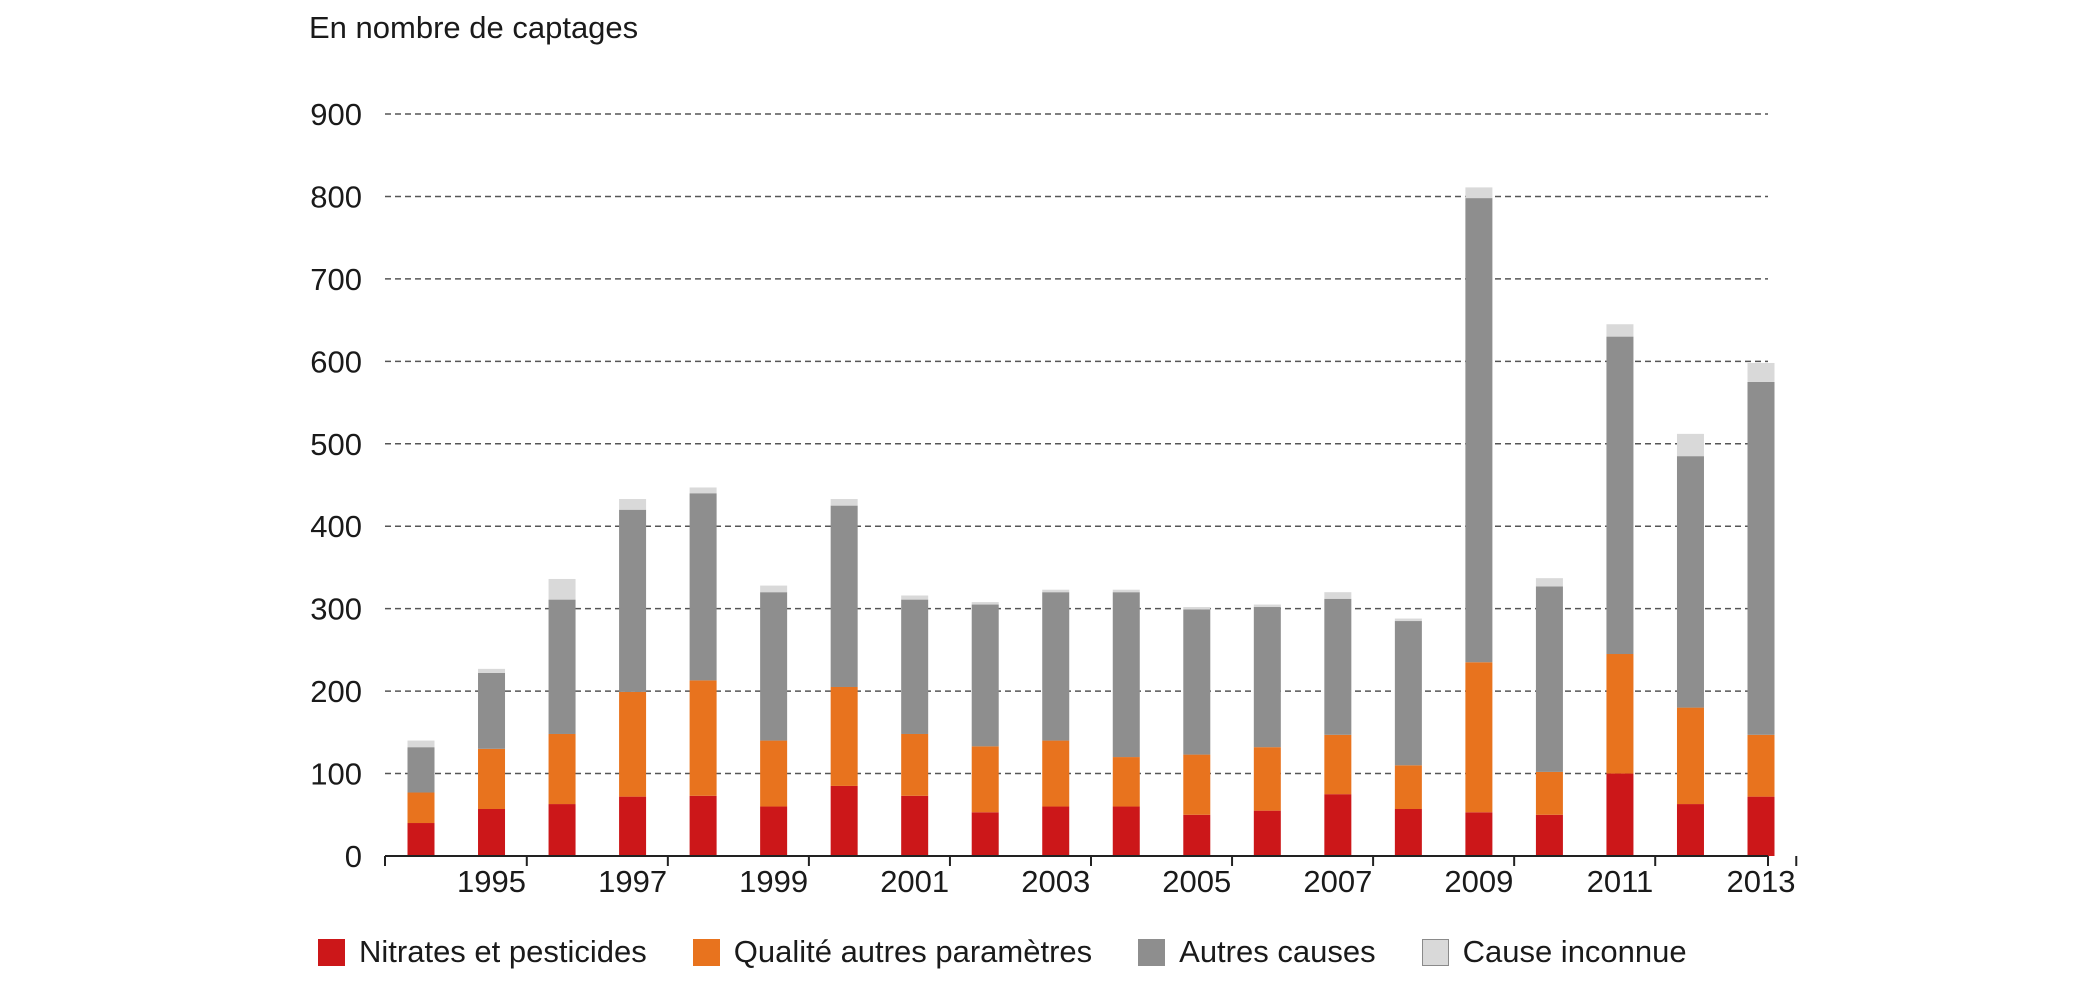 The height and width of the screenshot is (996, 2078). What do you see at coordinates (331, 952) in the screenshot?
I see `legend-swatch-nitrates` at bounding box center [331, 952].